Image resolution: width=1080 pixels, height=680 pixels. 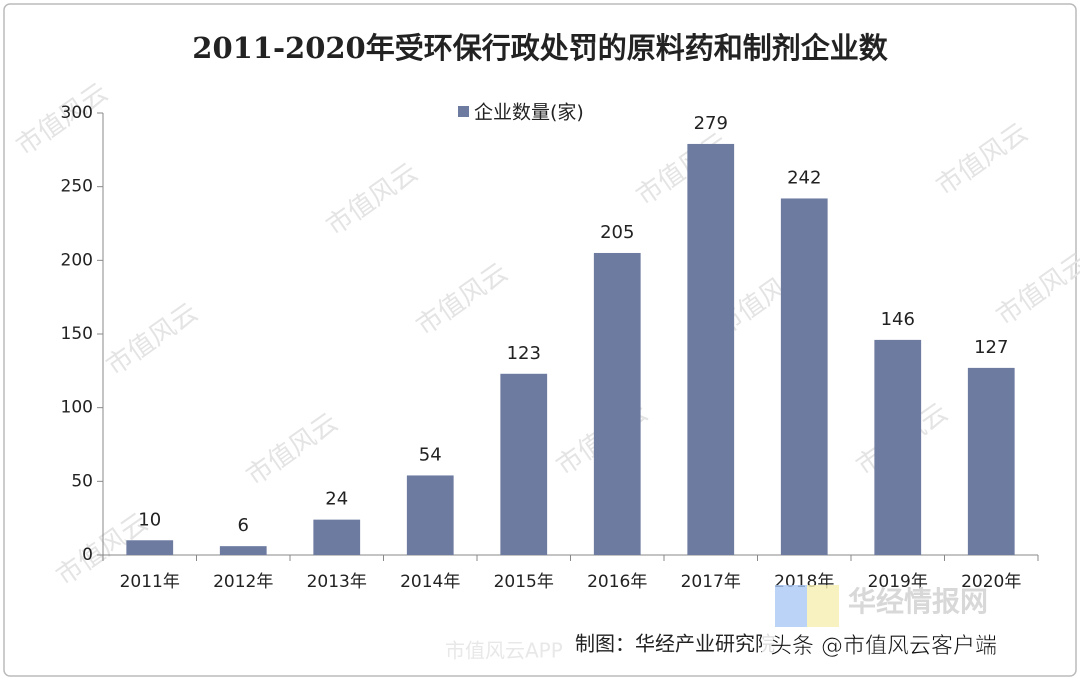 I want to click on y-tick-label: 0, so click(x=87, y=555).